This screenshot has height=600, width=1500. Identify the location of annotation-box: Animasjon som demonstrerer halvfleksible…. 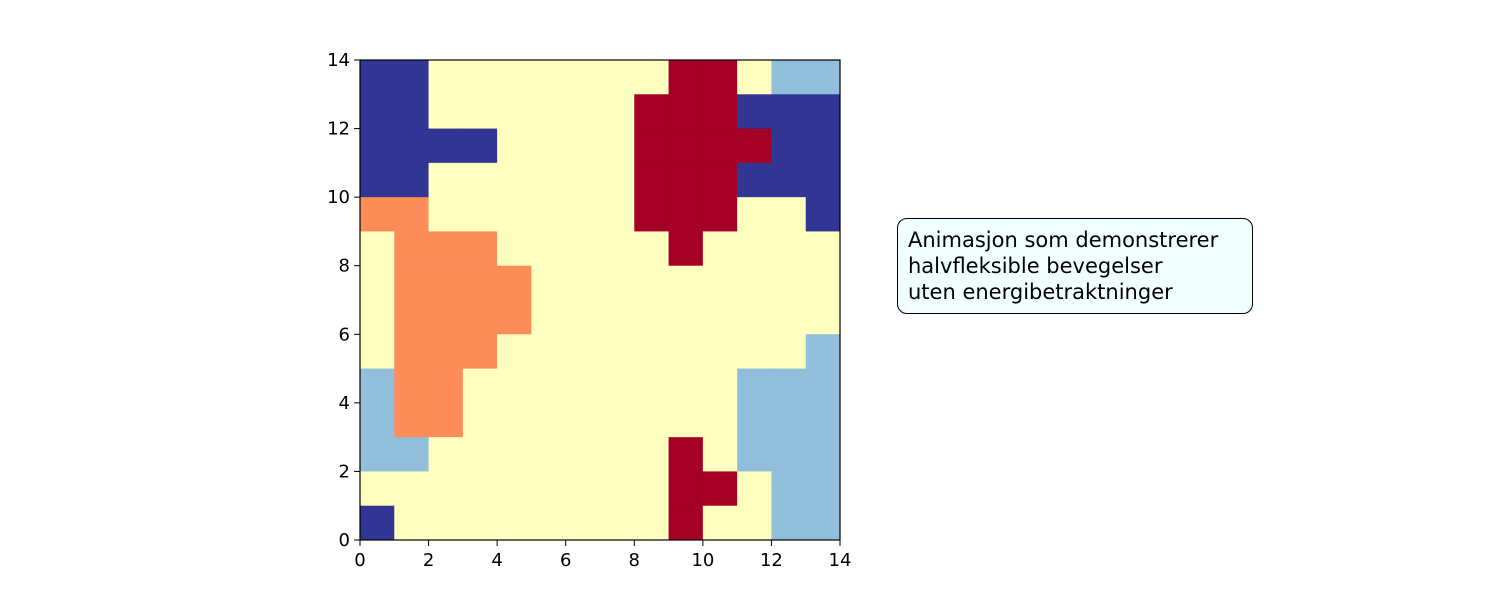
(1075, 266).